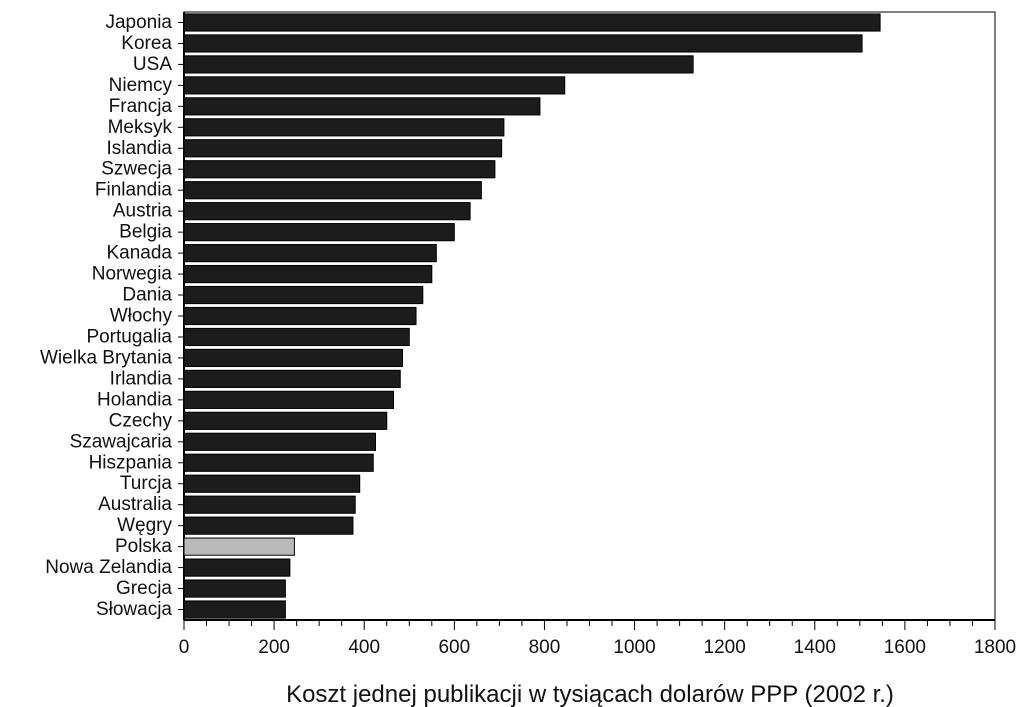 This screenshot has width=1022, height=707. I want to click on category-label-28: Słowacja, so click(134, 609).